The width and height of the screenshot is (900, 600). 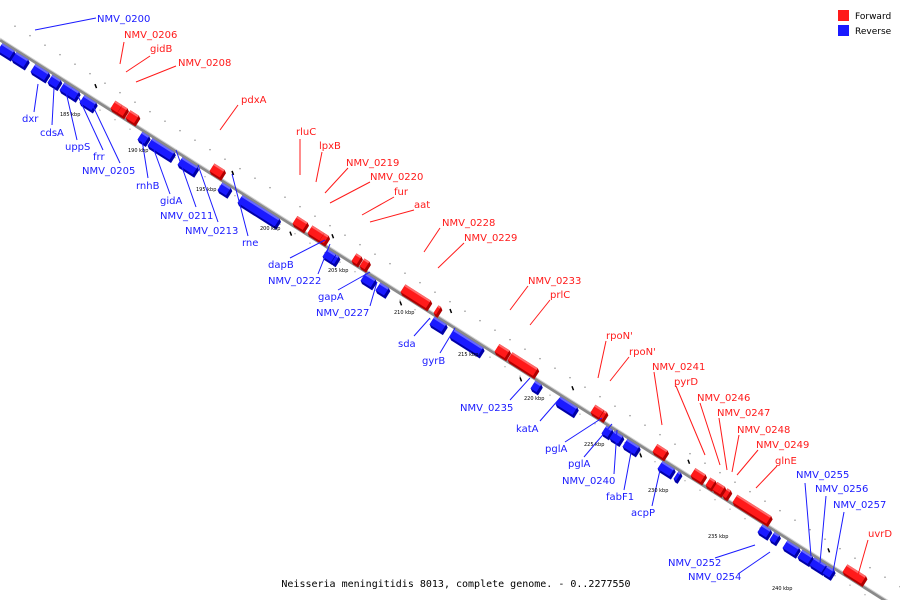 What do you see at coordinates (372, 163) in the screenshot?
I see `forward-gene-label: NMV_0219` at bounding box center [372, 163].